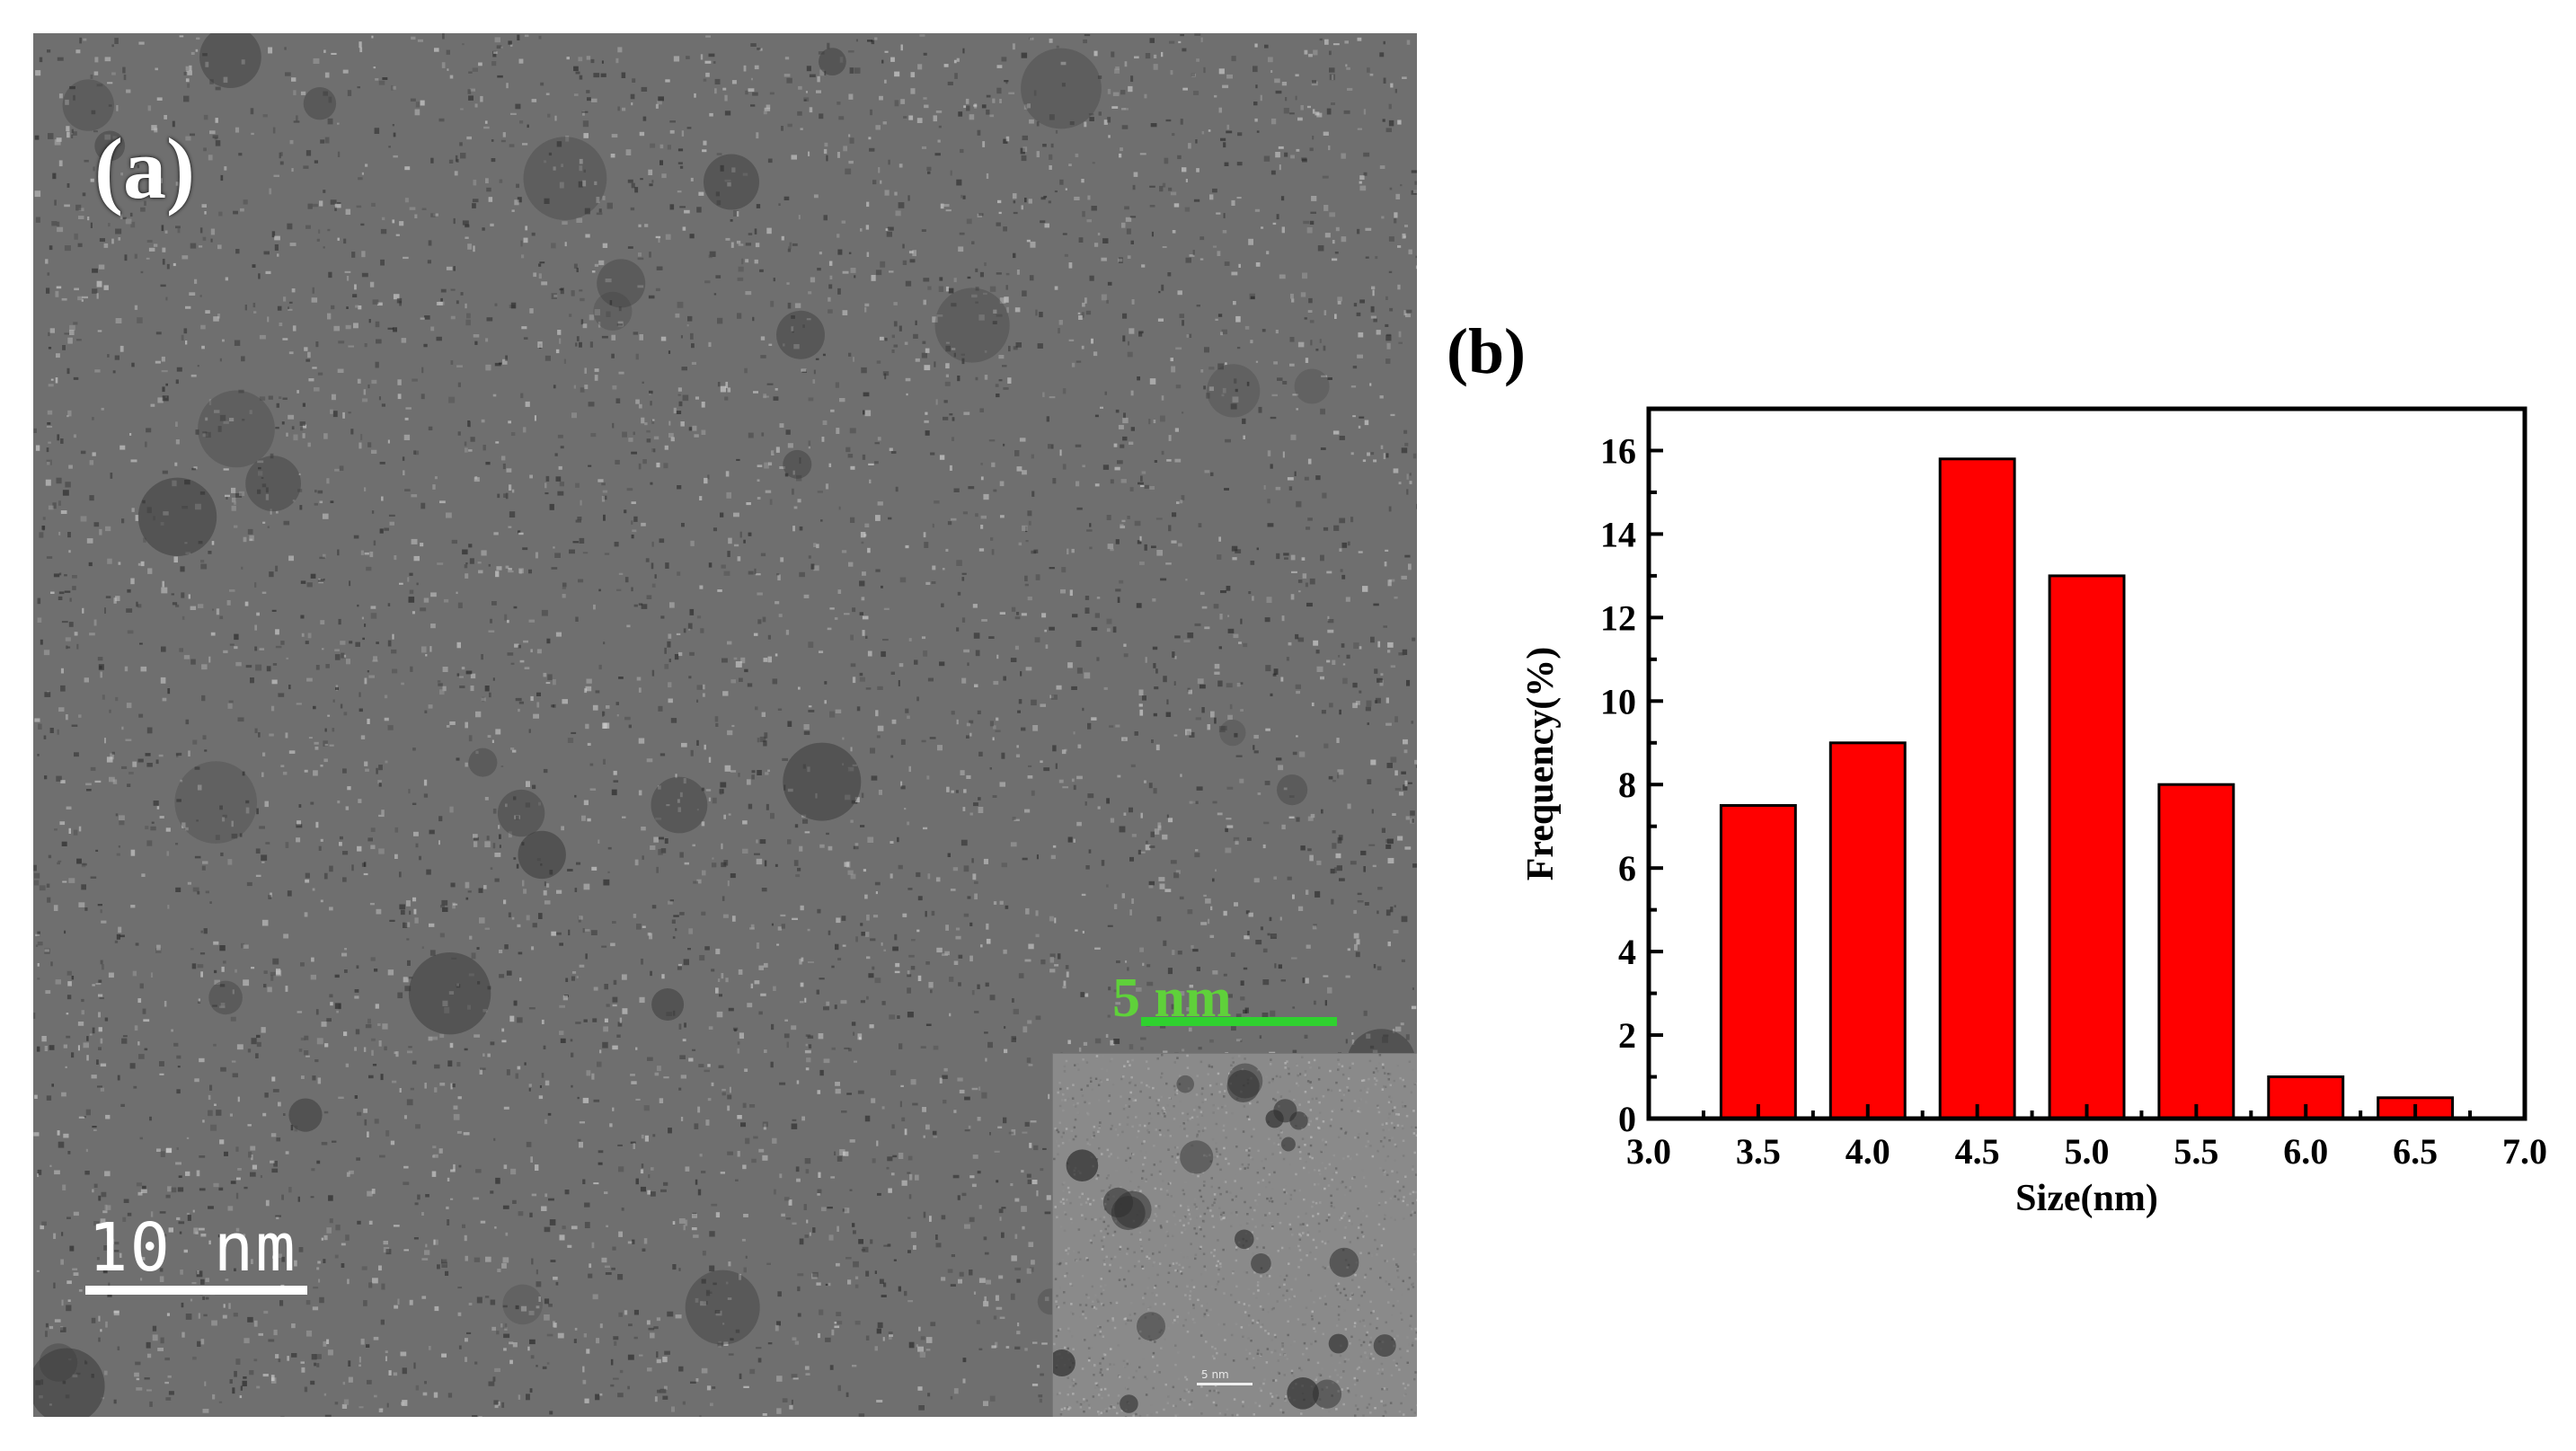 Image resolution: width=2576 pixels, height=1451 pixels. Describe the element at coordinates (1618, 701) in the screenshot. I see `y-tick-label: 10` at that location.